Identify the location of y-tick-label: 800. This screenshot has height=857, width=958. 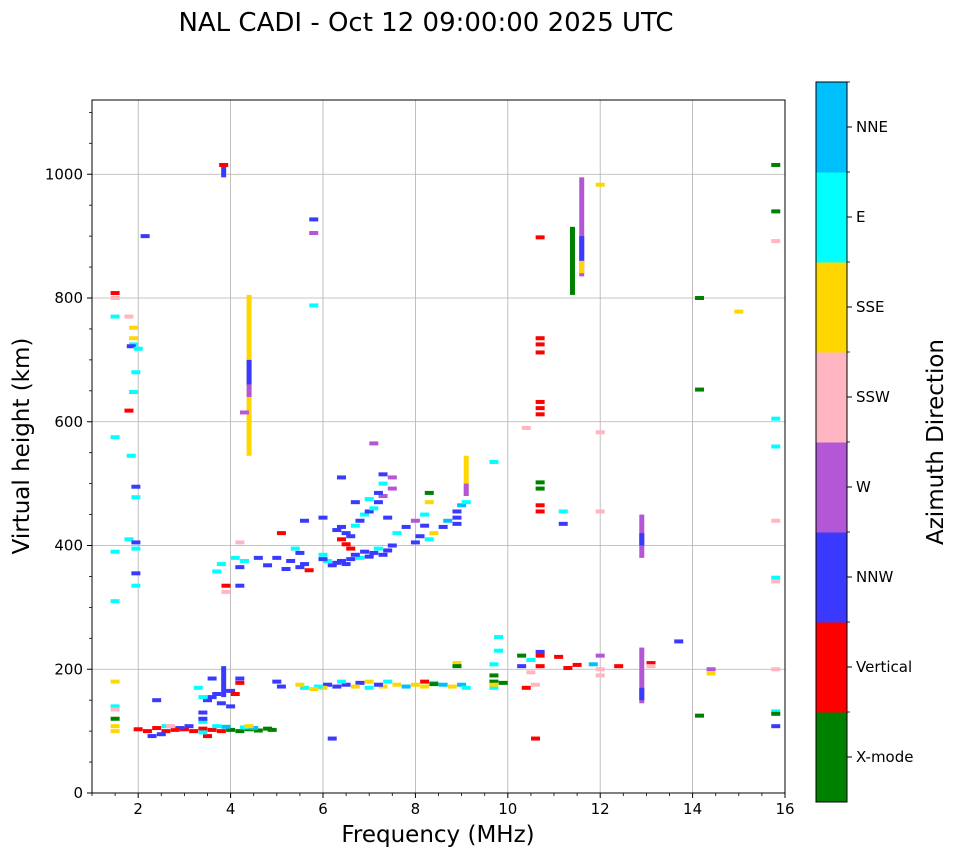
(68, 298).